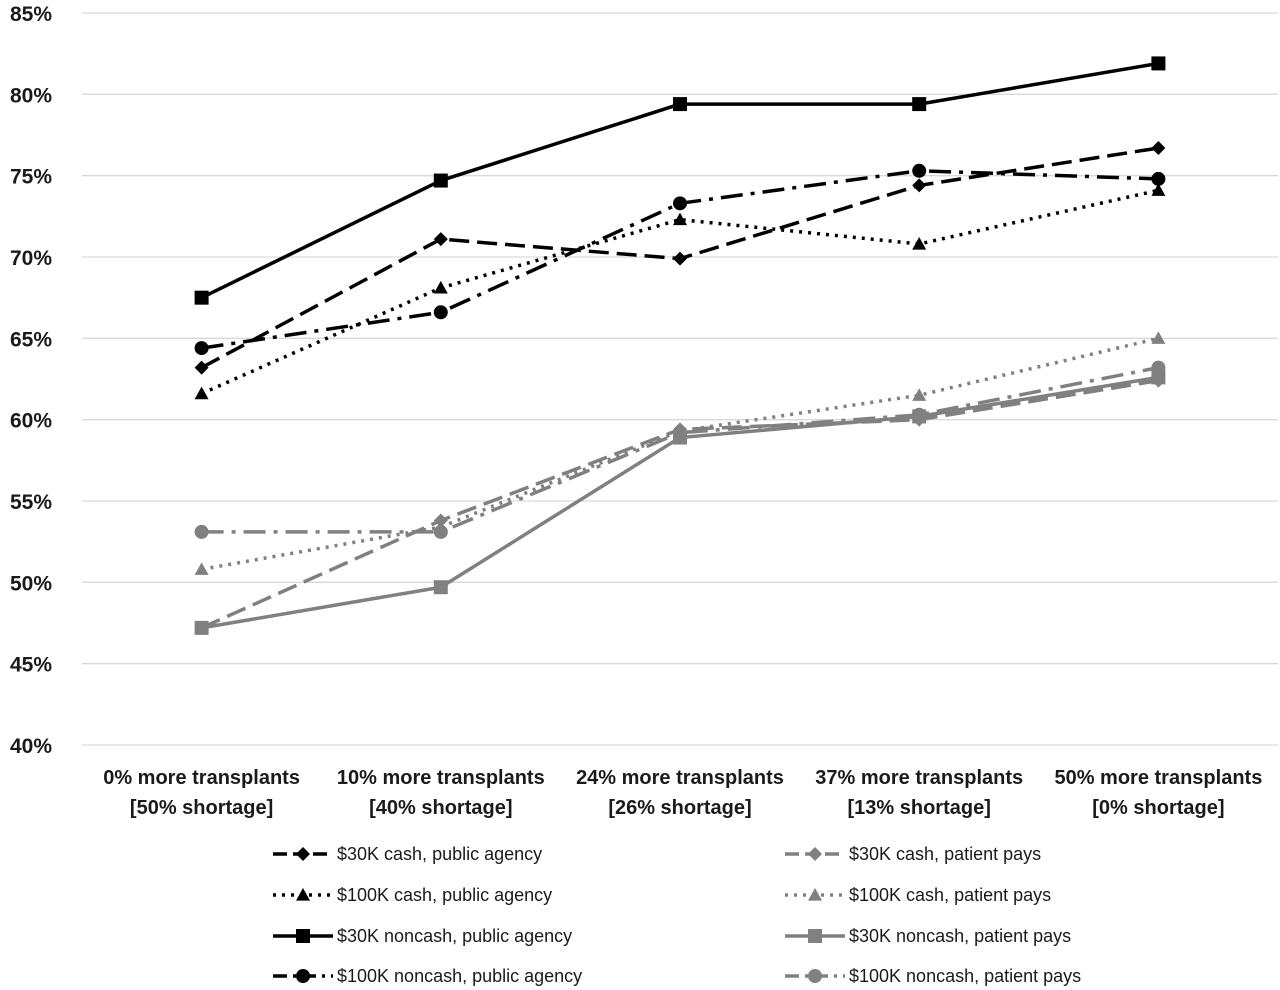 The image size is (1280, 990). I want to click on legend-item: $30K noncash, patient pays, so click(928, 936).